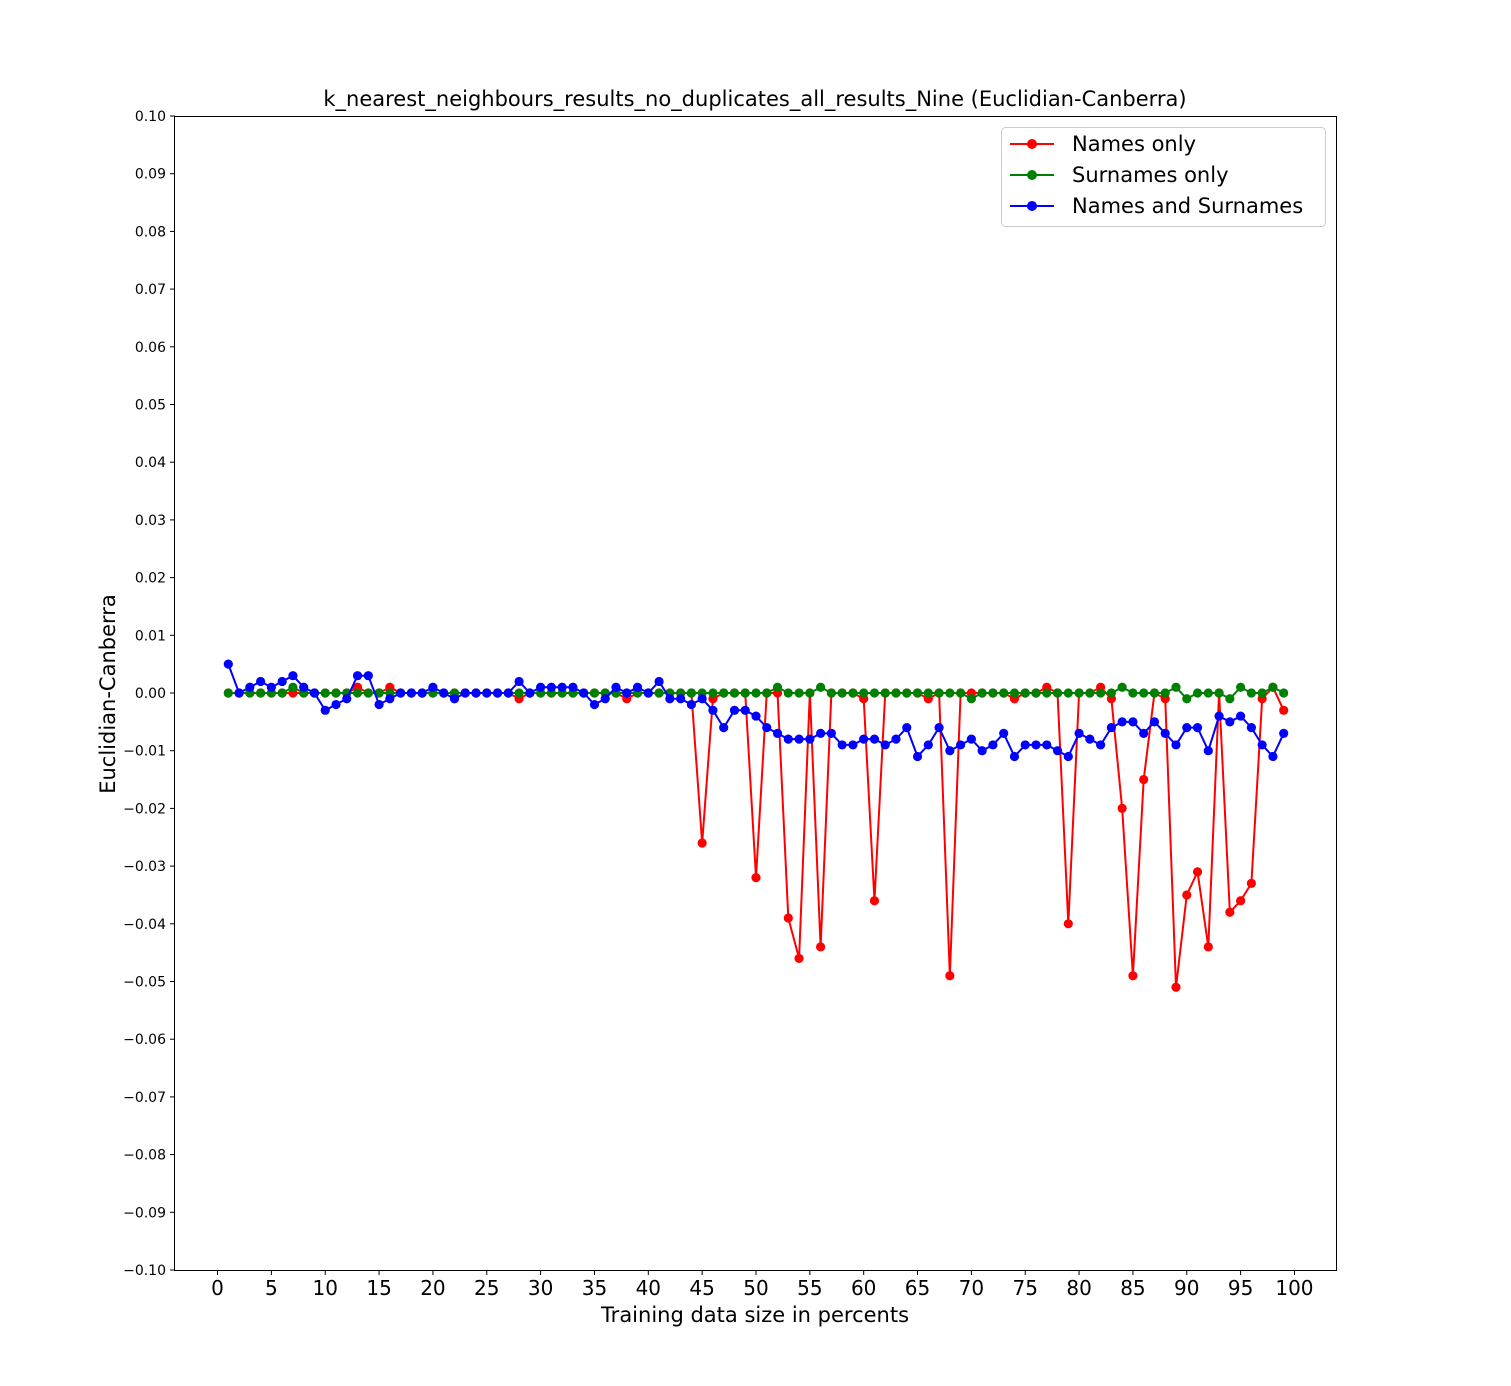 The width and height of the screenshot is (1511, 1386). Describe the element at coordinates (325, 1288) in the screenshot. I see `x-tick-label: 10` at that location.